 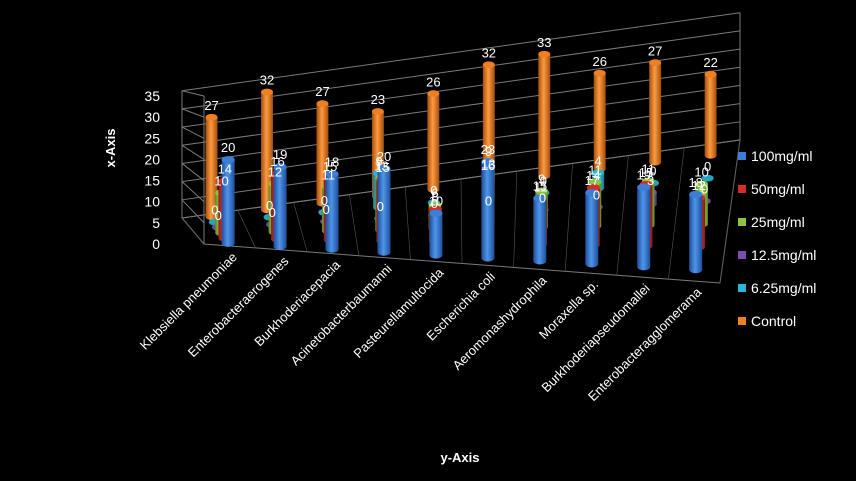 What do you see at coordinates (188, 300) in the screenshot?
I see `category-label: Klebsiella pneumoniae` at bounding box center [188, 300].